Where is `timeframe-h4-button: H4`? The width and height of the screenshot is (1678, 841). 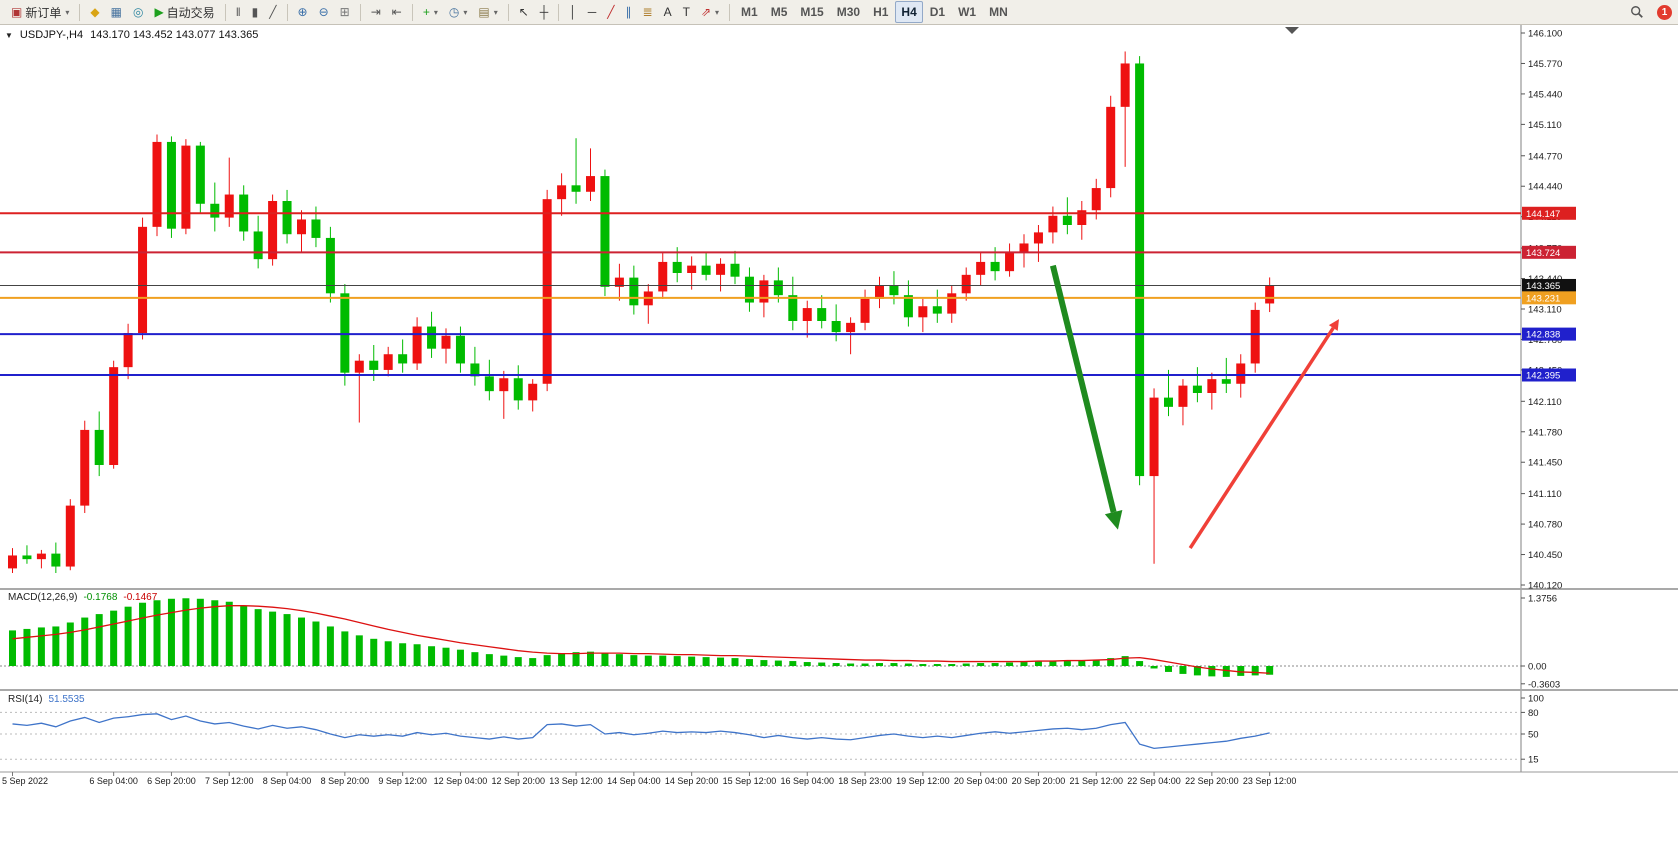 timeframe-h4-button: H4 is located at coordinates (909, 12).